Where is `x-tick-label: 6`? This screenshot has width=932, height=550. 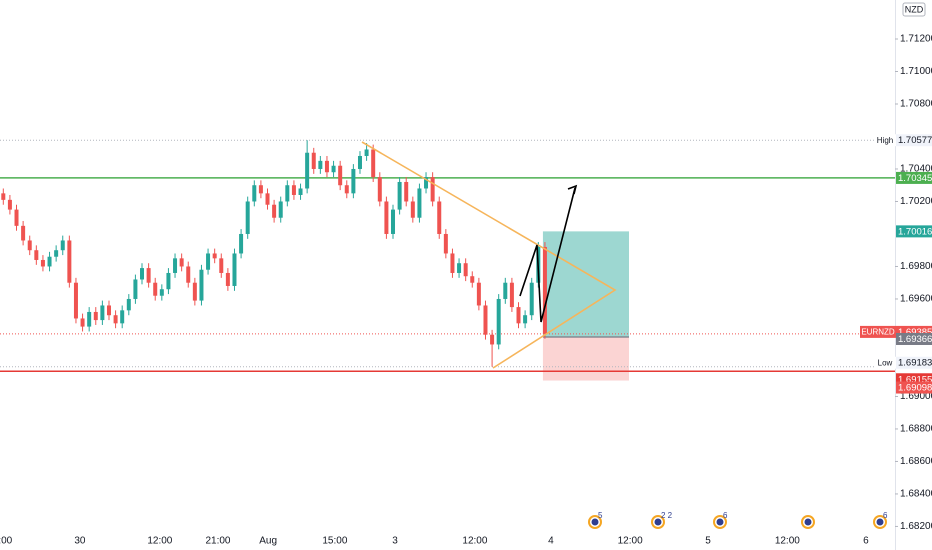
x-tick-label: 6 is located at coordinates (866, 541).